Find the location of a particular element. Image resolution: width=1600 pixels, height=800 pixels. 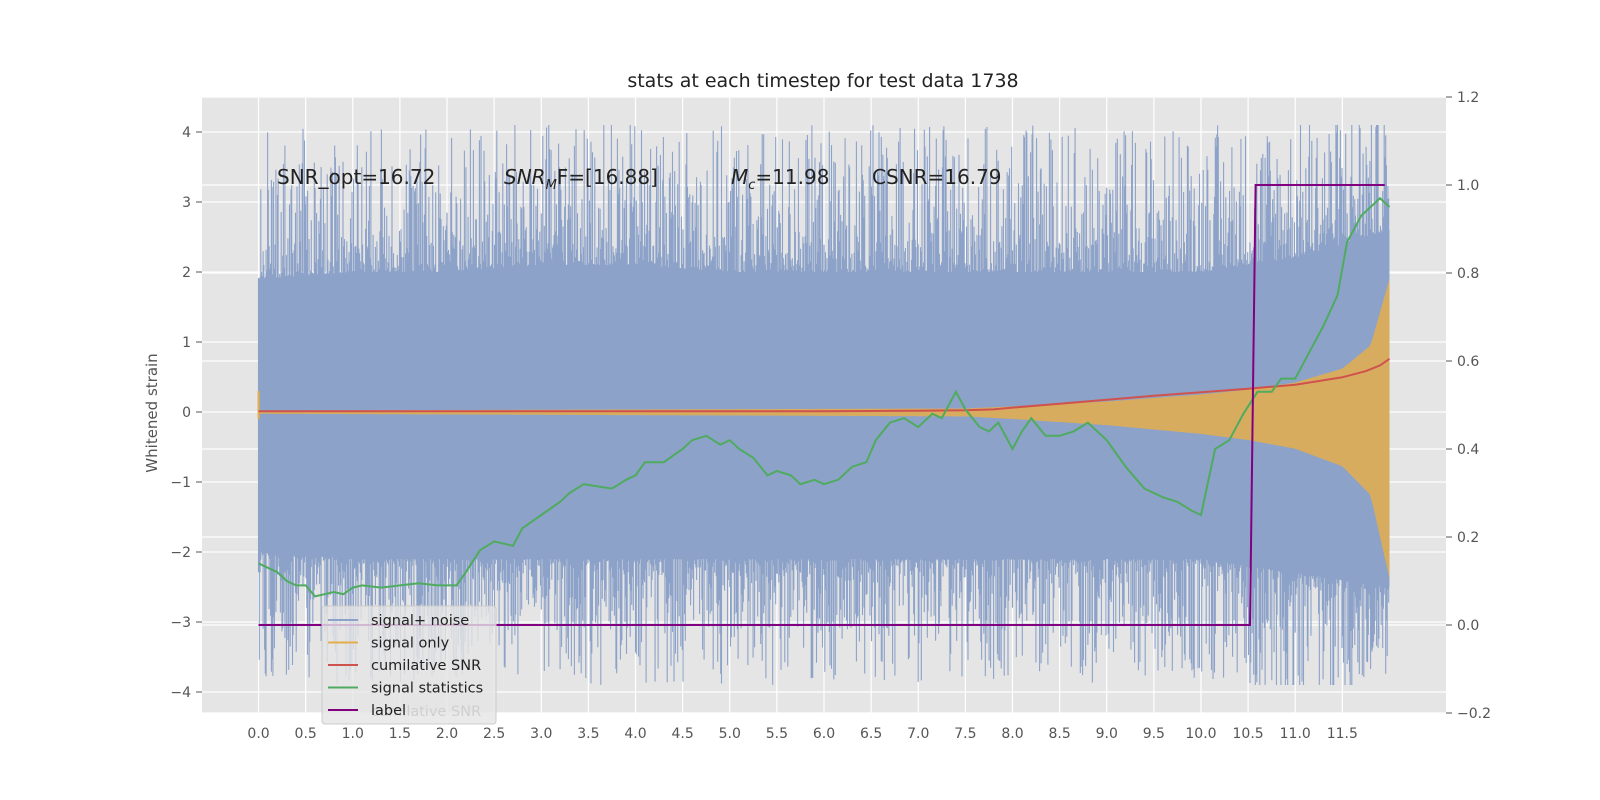

y2-tick-label: −0.2 is located at coordinates (1474, 714).